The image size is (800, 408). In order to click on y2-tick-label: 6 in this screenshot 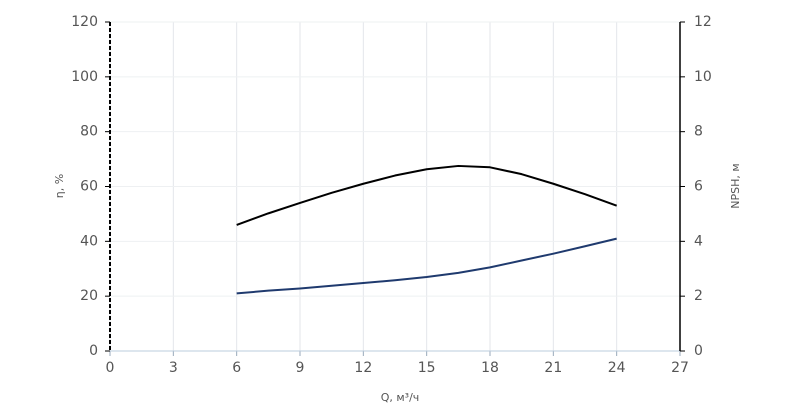, I will do `click(698, 187)`.